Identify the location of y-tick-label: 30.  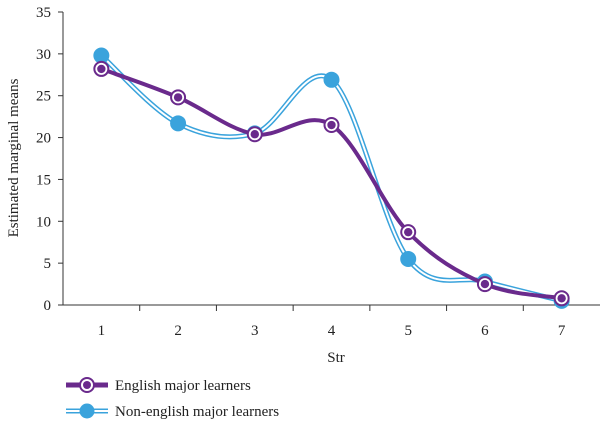
(43, 55).